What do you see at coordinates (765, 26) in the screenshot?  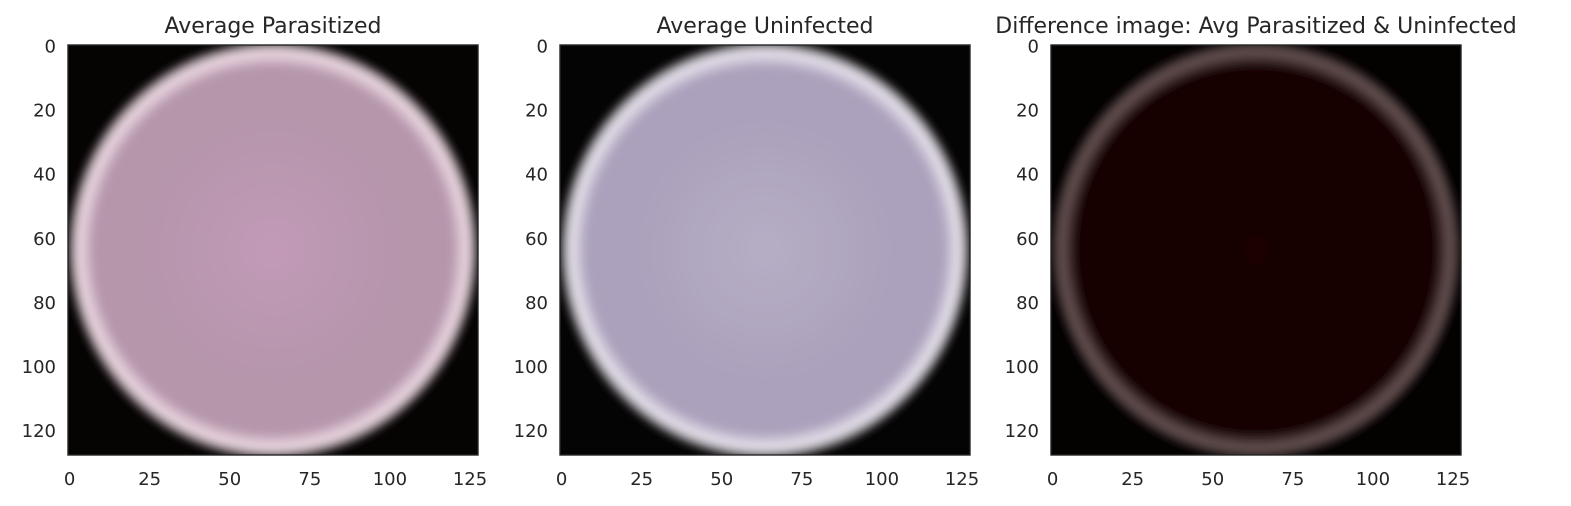 I see `panel-title: Average Uninfected` at bounding box center [765, 26].